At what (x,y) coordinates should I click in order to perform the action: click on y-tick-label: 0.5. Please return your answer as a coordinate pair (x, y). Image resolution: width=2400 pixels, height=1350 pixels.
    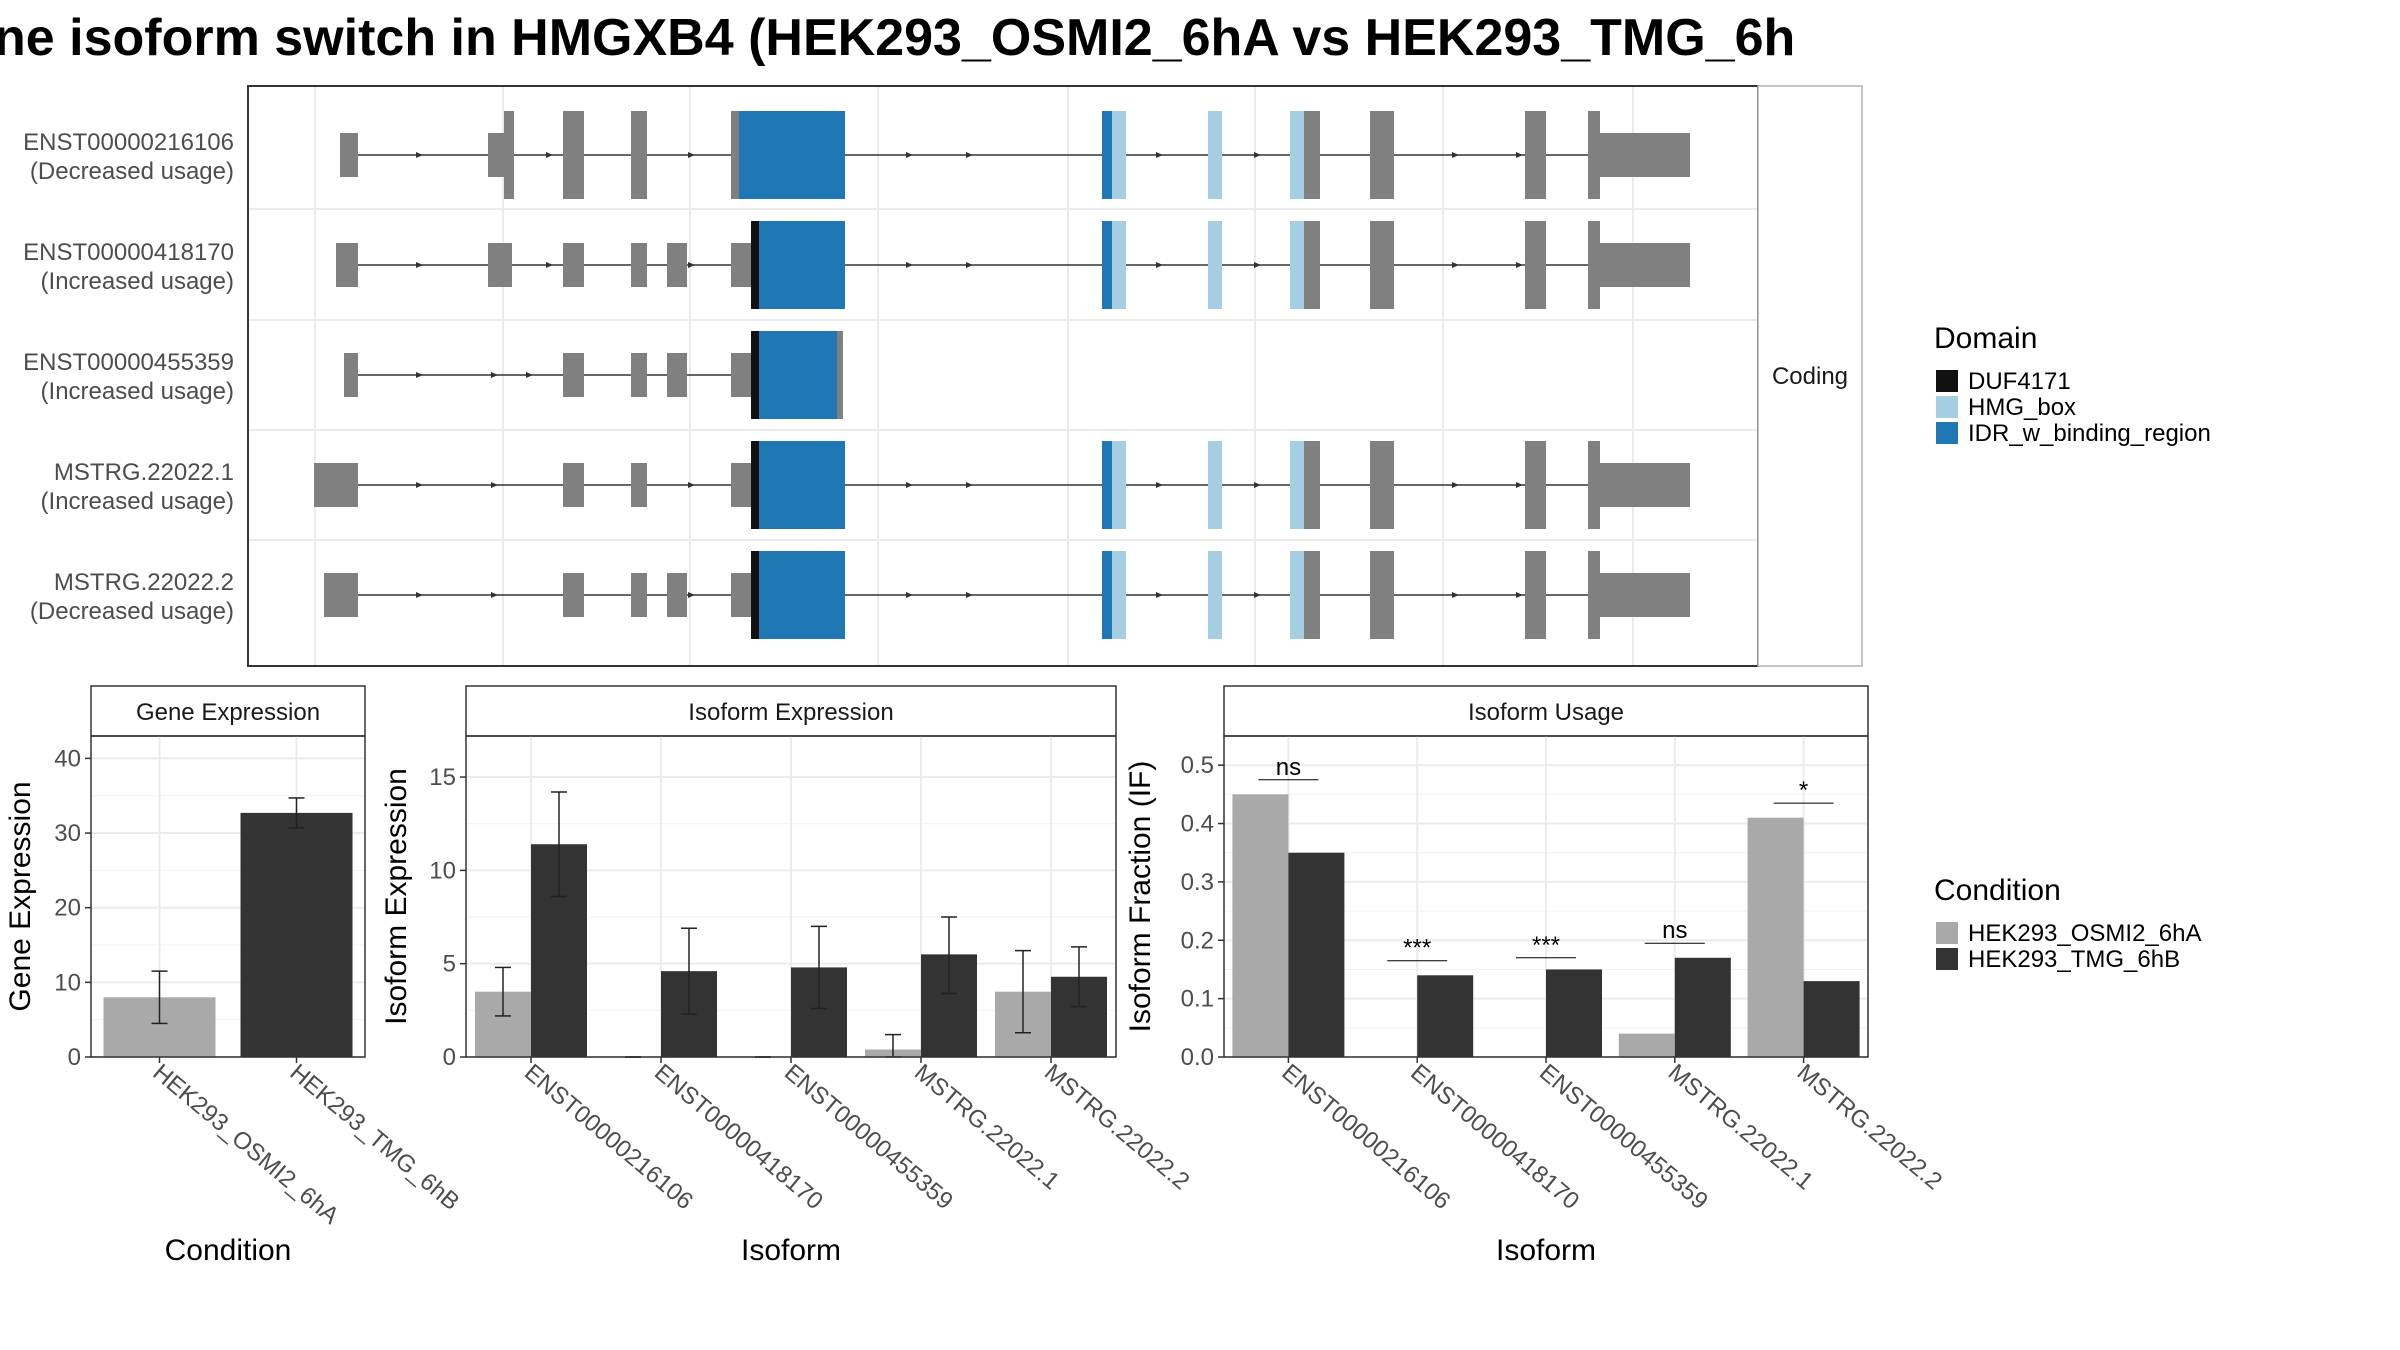
    Looking at the image, I should click on (1197, 765).